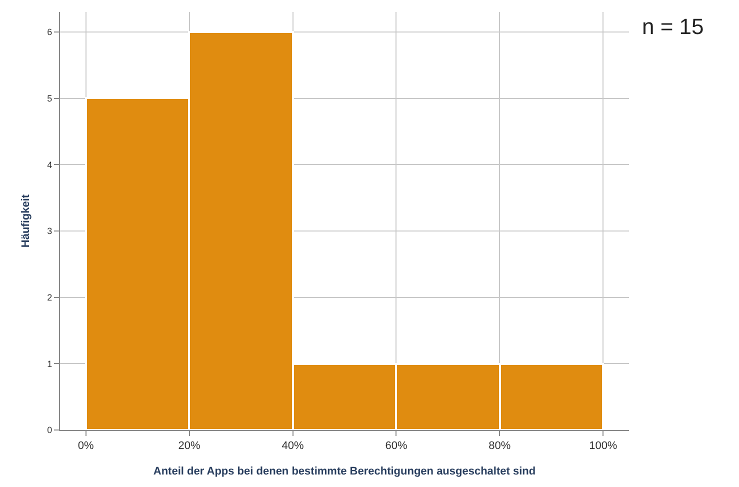 The height and width of the screenshot is (487, 739). Describe the element at coordinates (49, 98) in the screenshot. I see `y-tick-label: 5` at that location.